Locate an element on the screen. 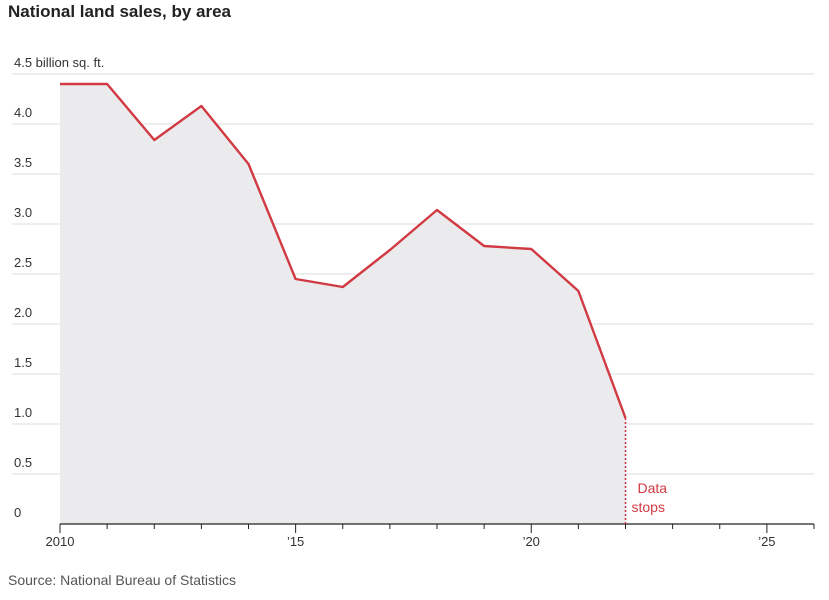 This screenshot has height=600, width=829. data-stops-label-line1: Data is located at coordinates (653, 488).